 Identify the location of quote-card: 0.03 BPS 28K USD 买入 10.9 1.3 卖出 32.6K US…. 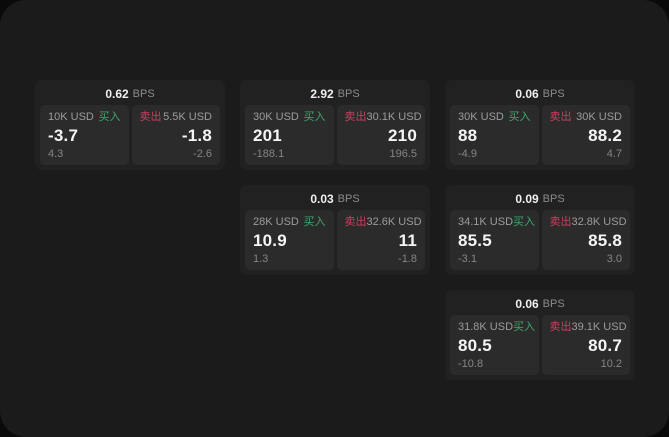
(335, 230).